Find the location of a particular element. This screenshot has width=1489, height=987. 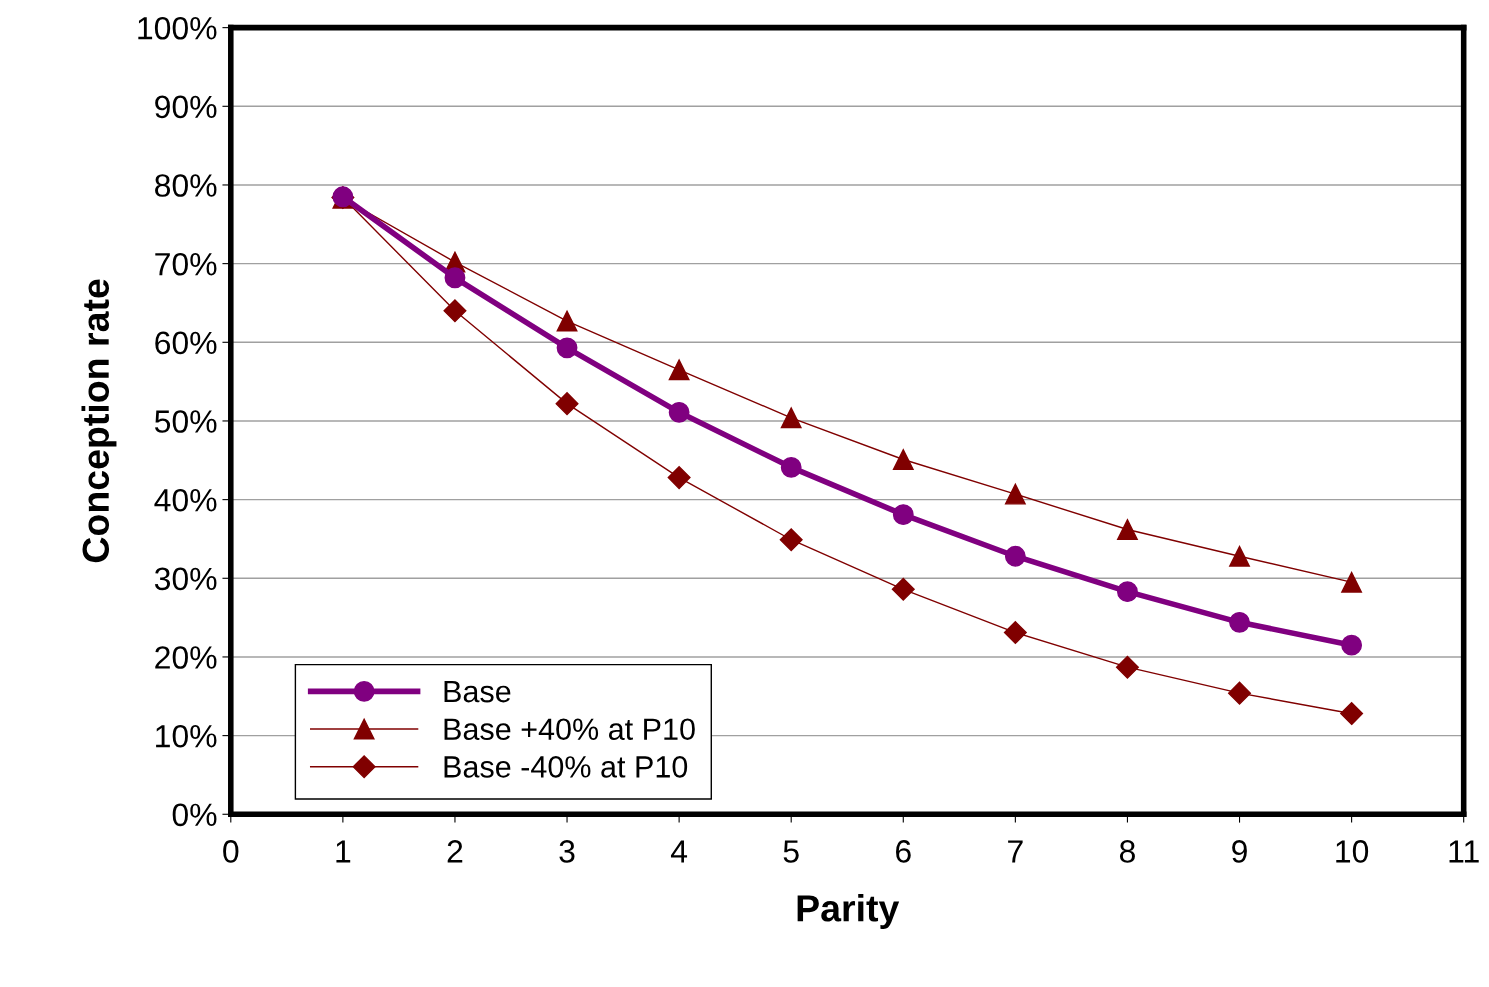

x-tick-label: 5 is located at coordinates (791, 851).